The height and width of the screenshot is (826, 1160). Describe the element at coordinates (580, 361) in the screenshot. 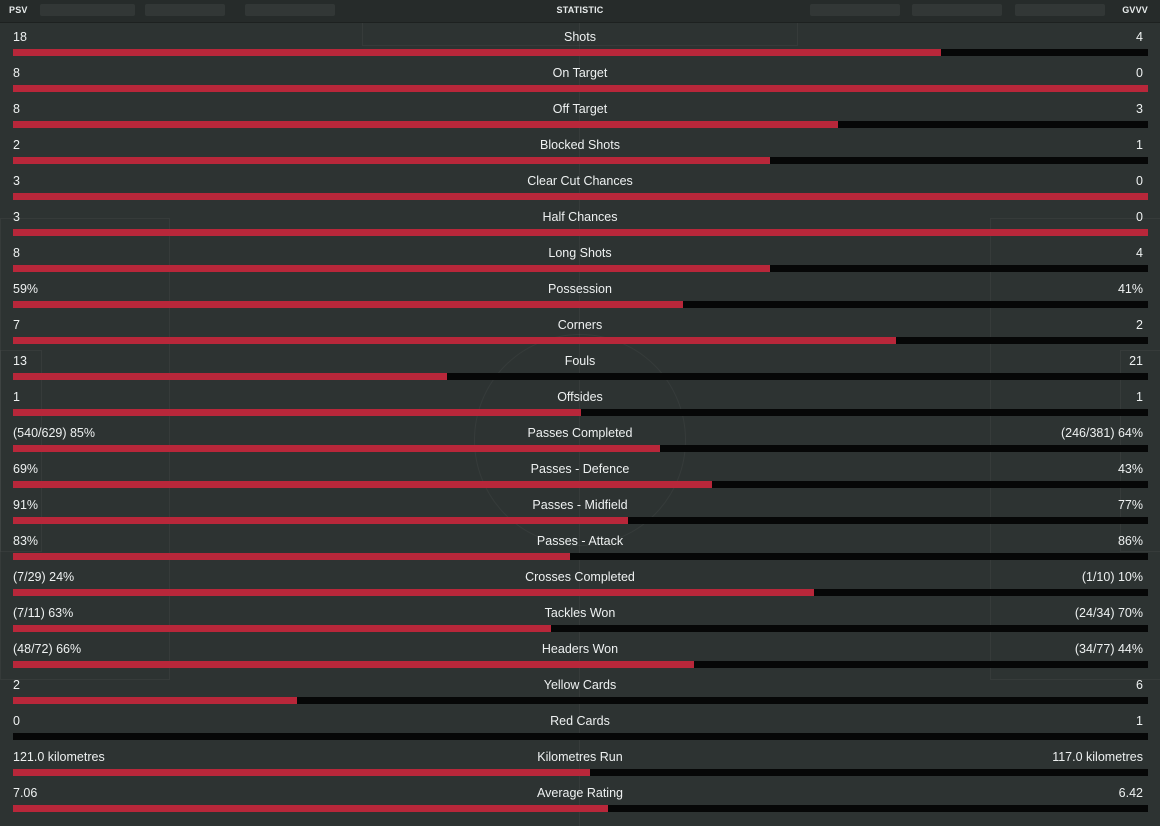

I see `stat-name: Fouls` at that location.